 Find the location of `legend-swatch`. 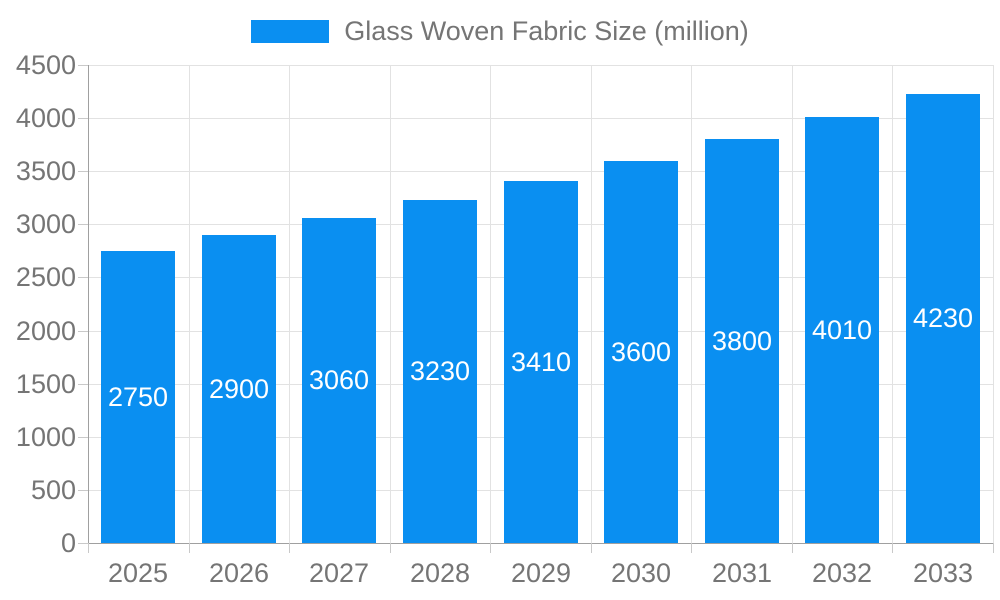

legend-swatch is located at coordinates (290, 31).